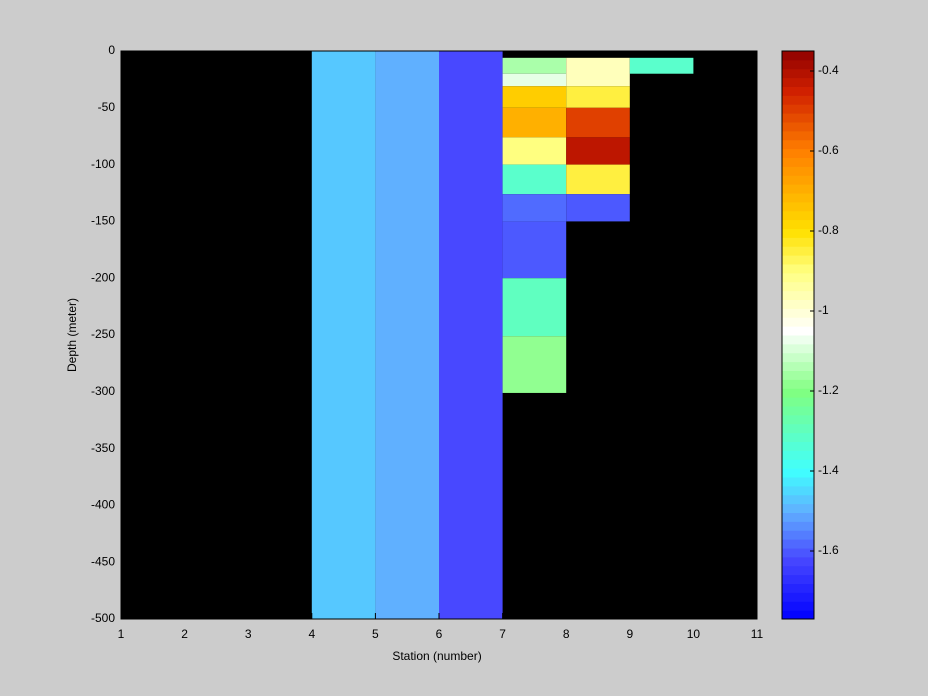 This screenshot has width=928, height=696. What do you see at coordinates (828, 470) in the screenshot?
I see `colorbar-tick-label: -1.4` at bounding box center [828, 470].